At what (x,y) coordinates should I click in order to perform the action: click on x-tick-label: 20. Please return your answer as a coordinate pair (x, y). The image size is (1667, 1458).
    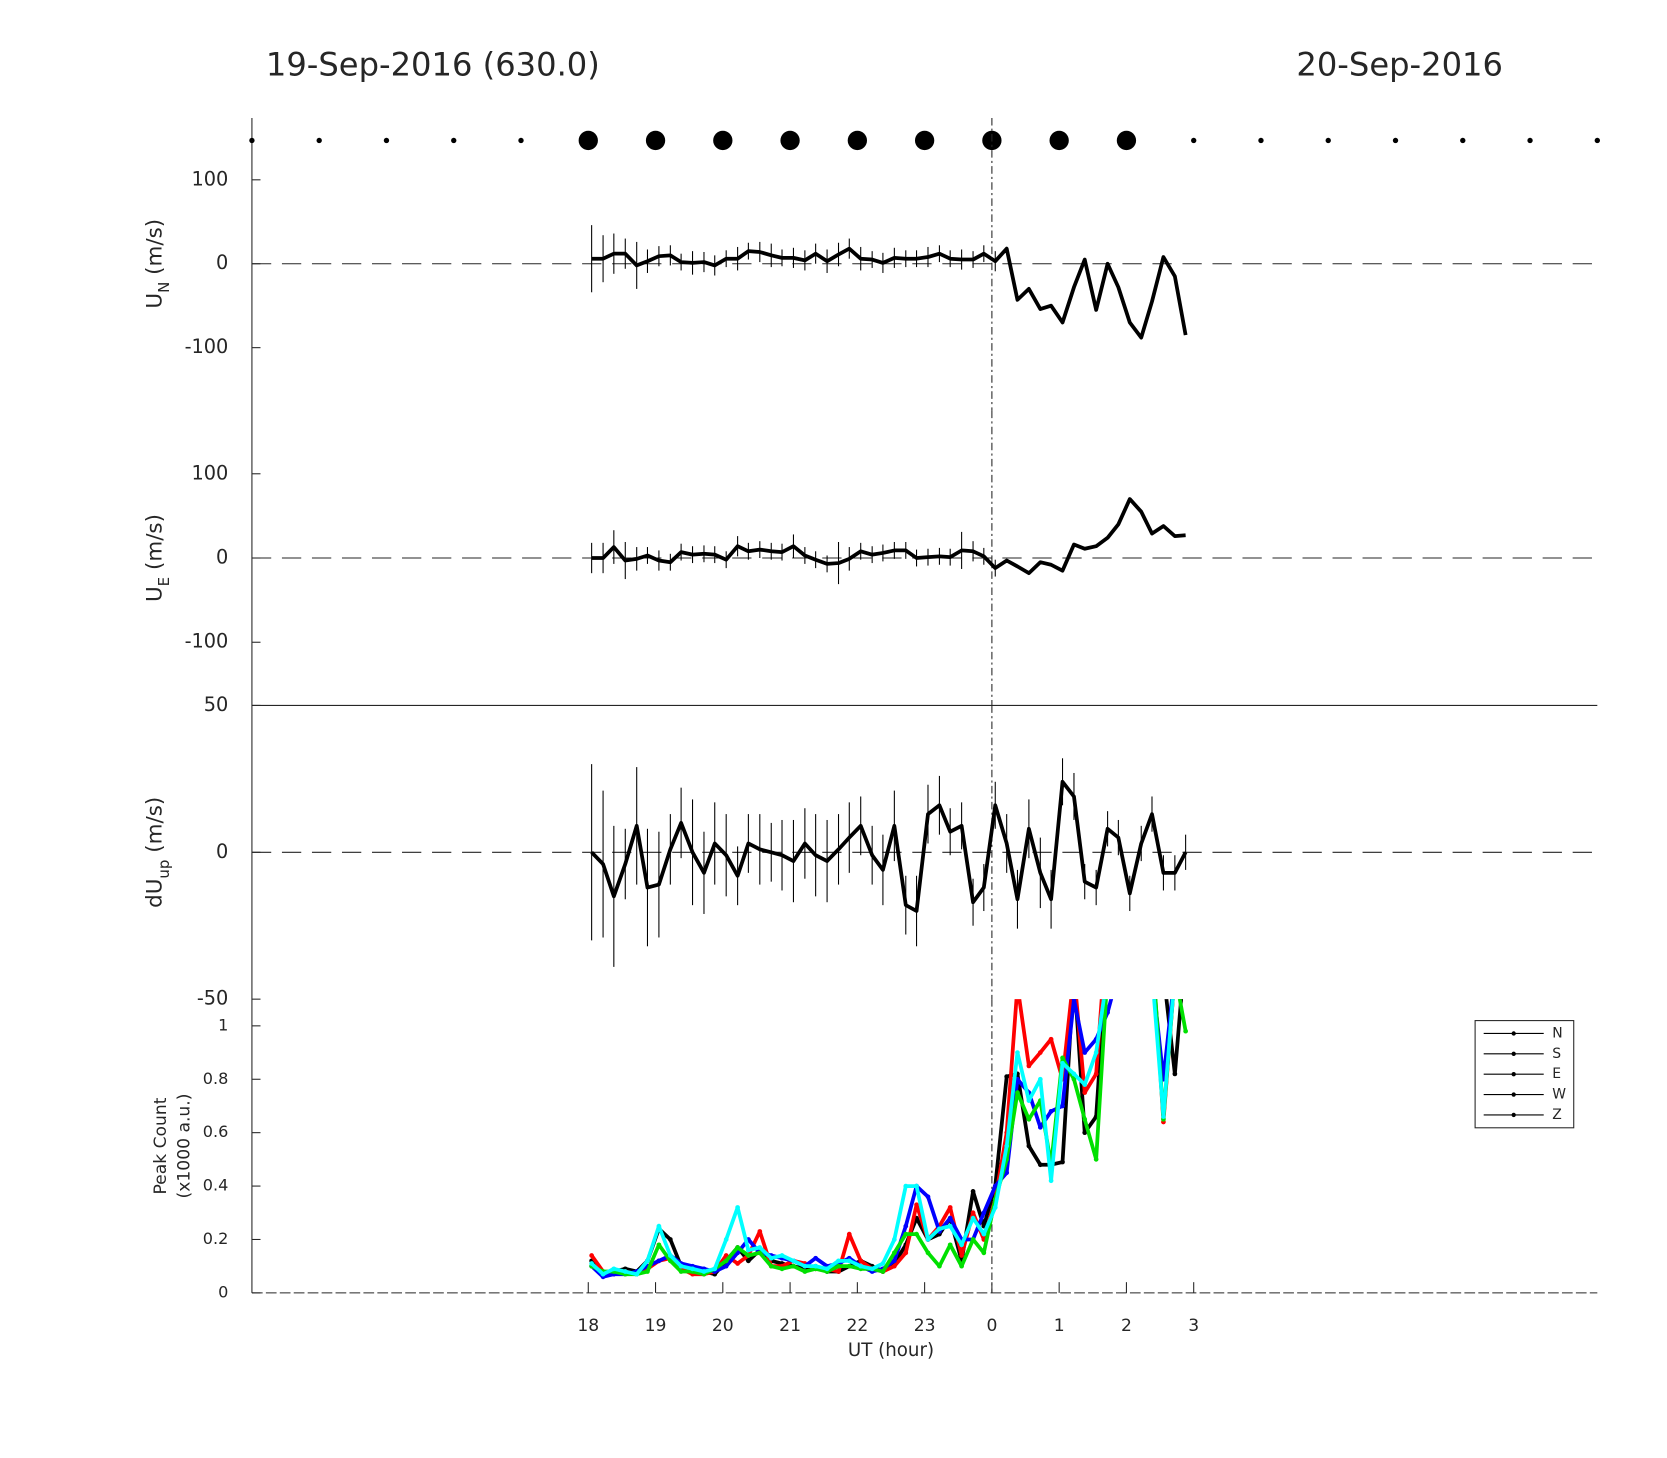
    Looking at the image, I should click on (723, 1326).